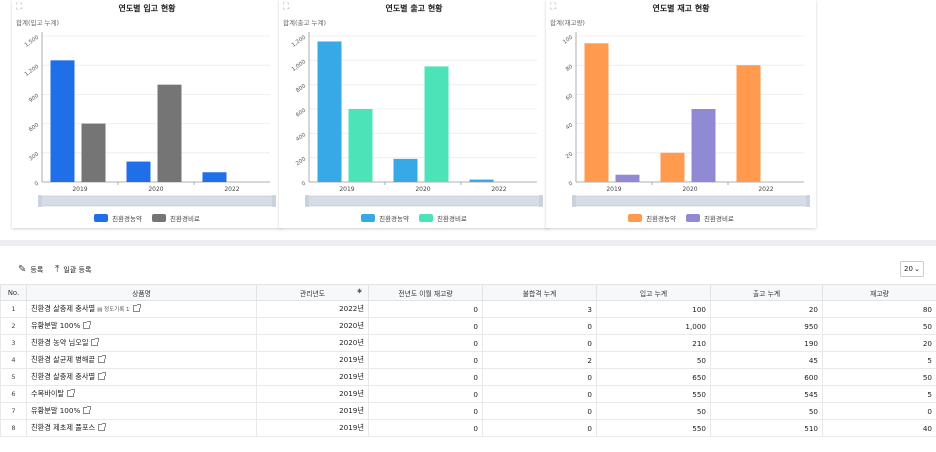  I want to click on table-row: 8 친환경 제초제 풀포스 2019년 0 0 550 510 40, so click(468, 428).